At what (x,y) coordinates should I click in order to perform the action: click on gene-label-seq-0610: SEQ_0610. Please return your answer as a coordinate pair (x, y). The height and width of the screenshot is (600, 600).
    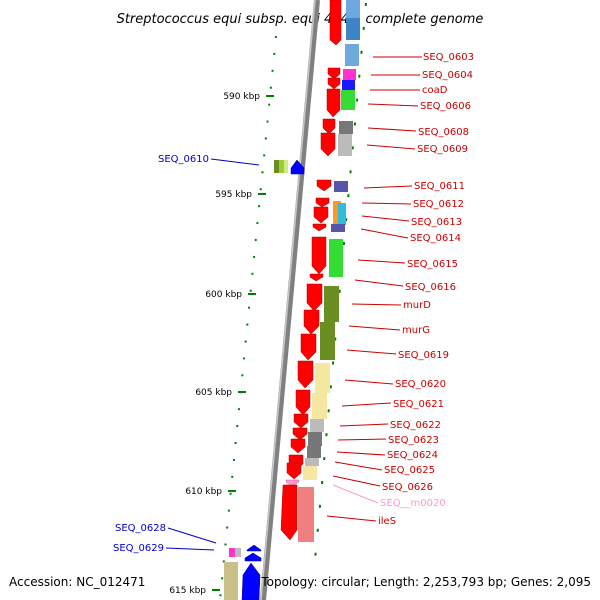
    Looking at the image, I should click on (183, 159).